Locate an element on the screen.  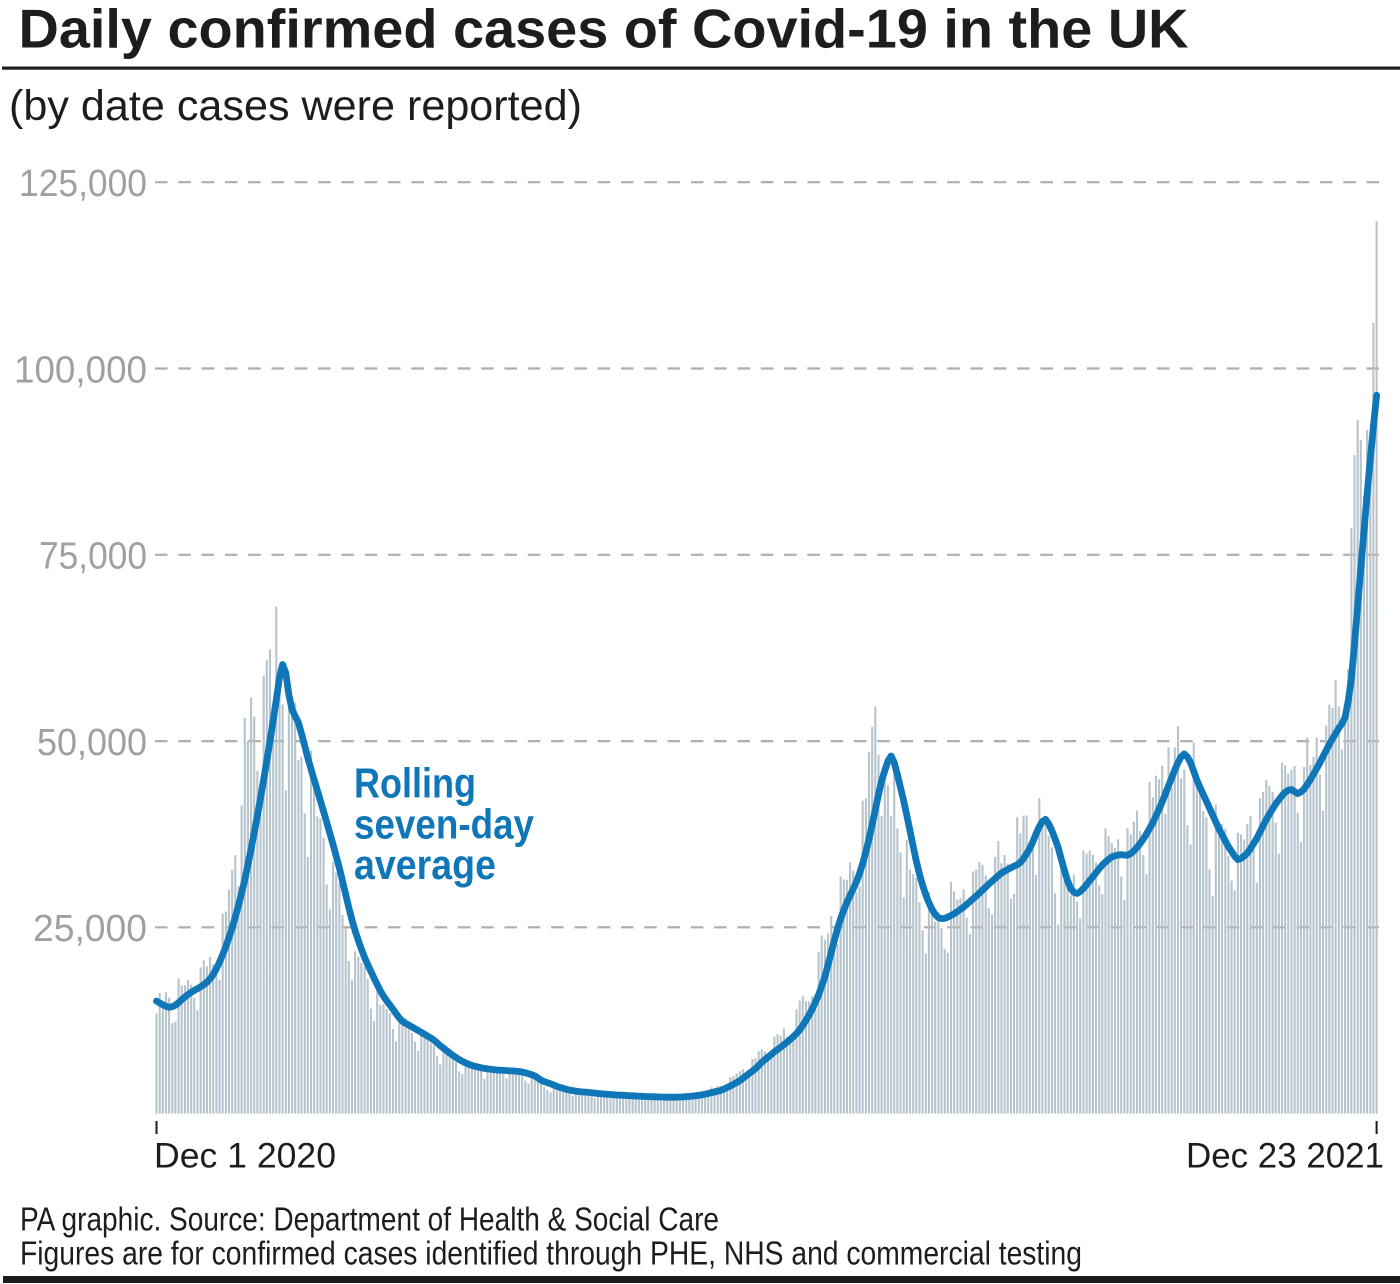
svg-text: average is located at coordinates (425, 864).